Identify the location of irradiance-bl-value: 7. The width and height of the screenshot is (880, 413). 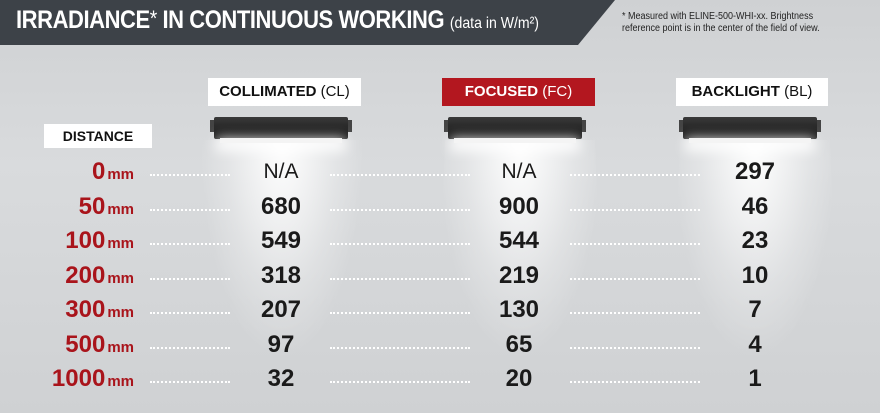
(755, 309).